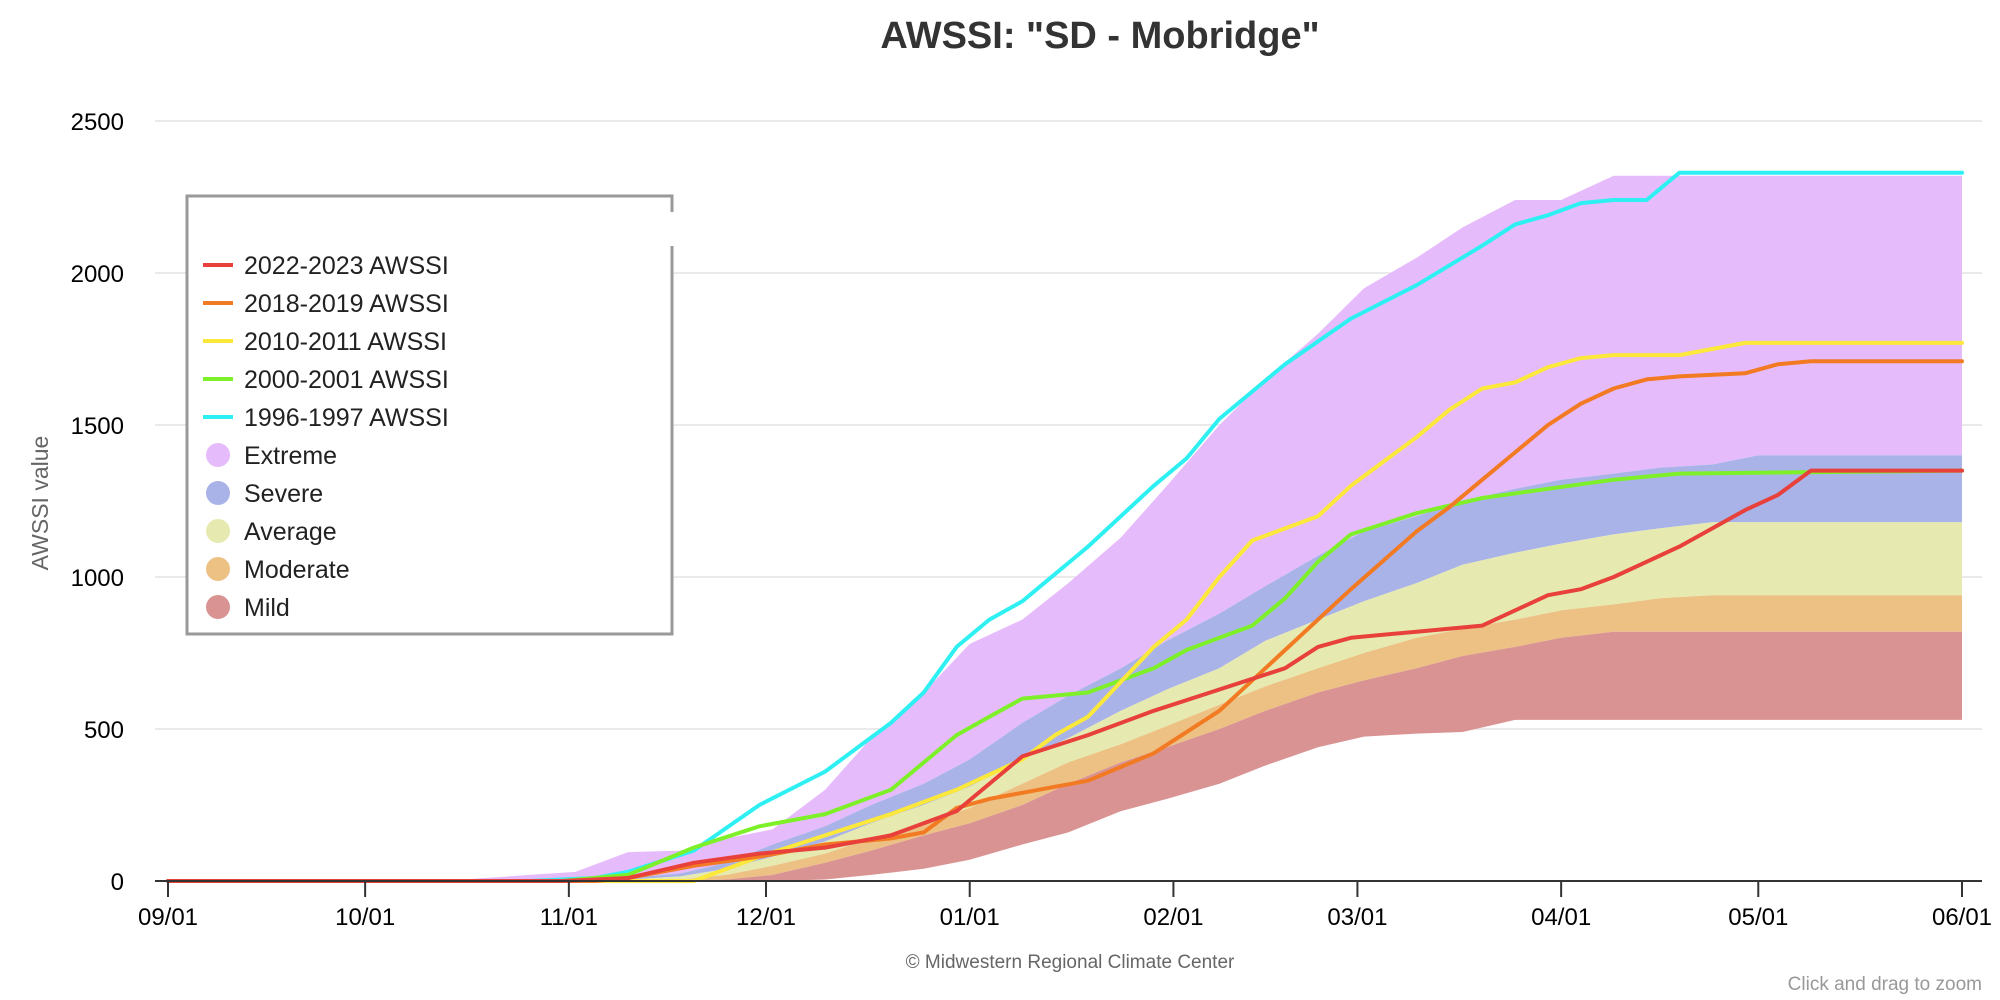 This screenshot has width=2000, height=1000. I want to click on legend-item: 2000-2001 AWSSI, so click(326, 380).